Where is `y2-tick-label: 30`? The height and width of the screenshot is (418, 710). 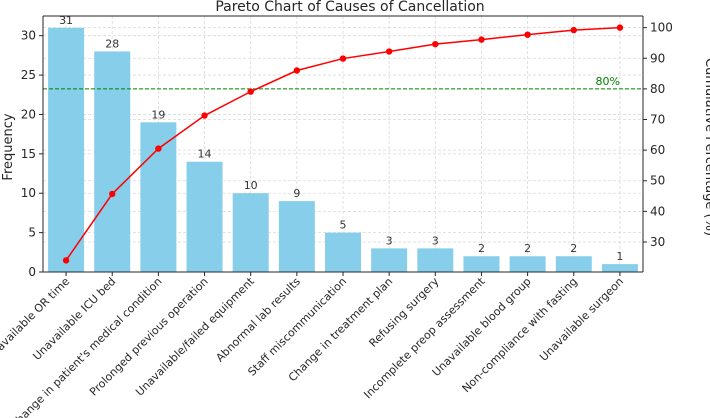 y2-tick-label: 30 is located at coordinates (657, 242).